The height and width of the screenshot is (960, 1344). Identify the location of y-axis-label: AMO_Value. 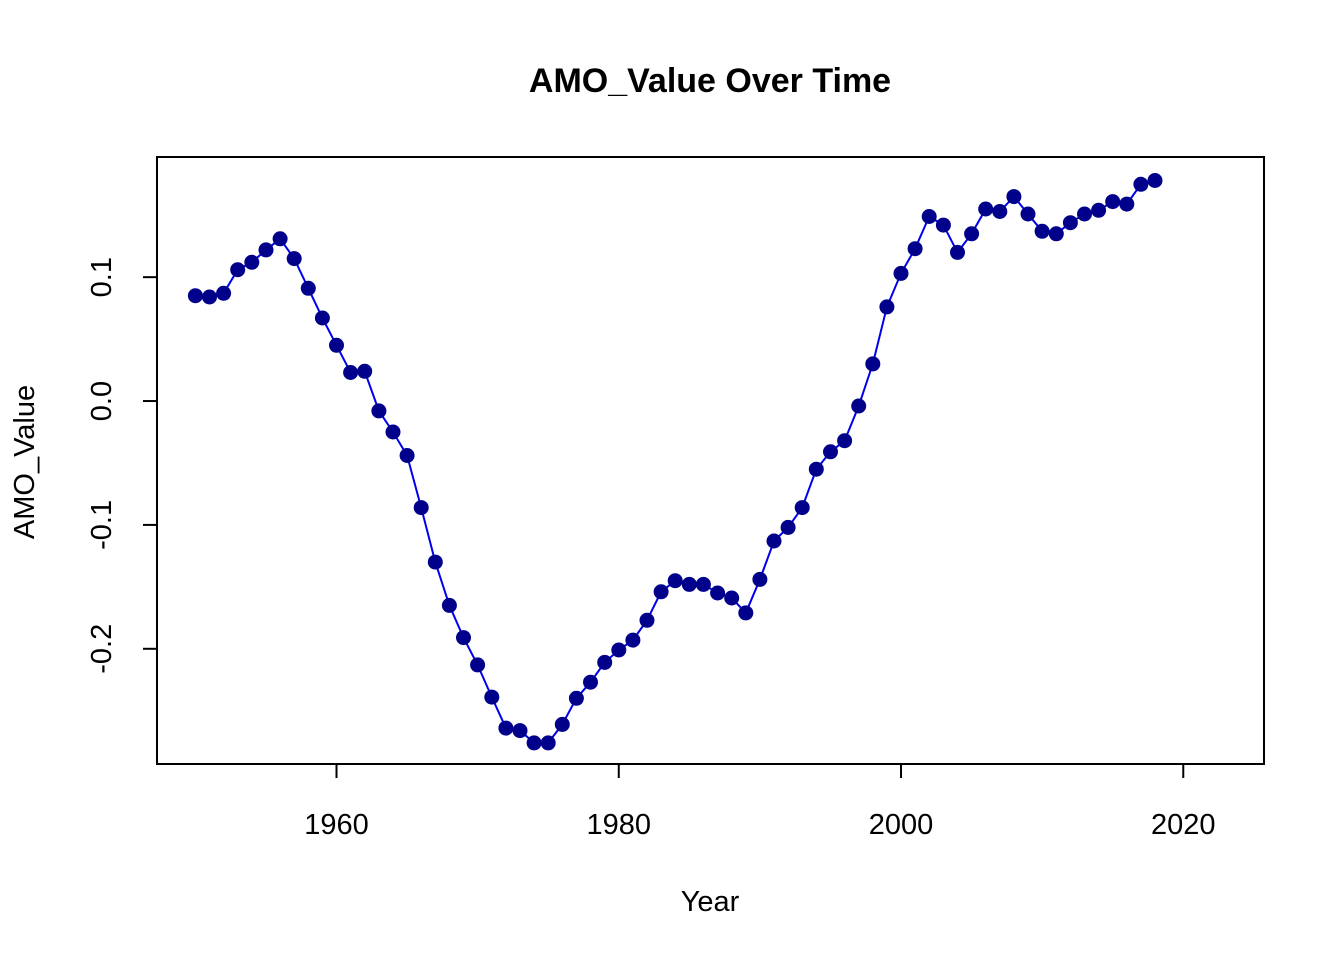
(25, 462).